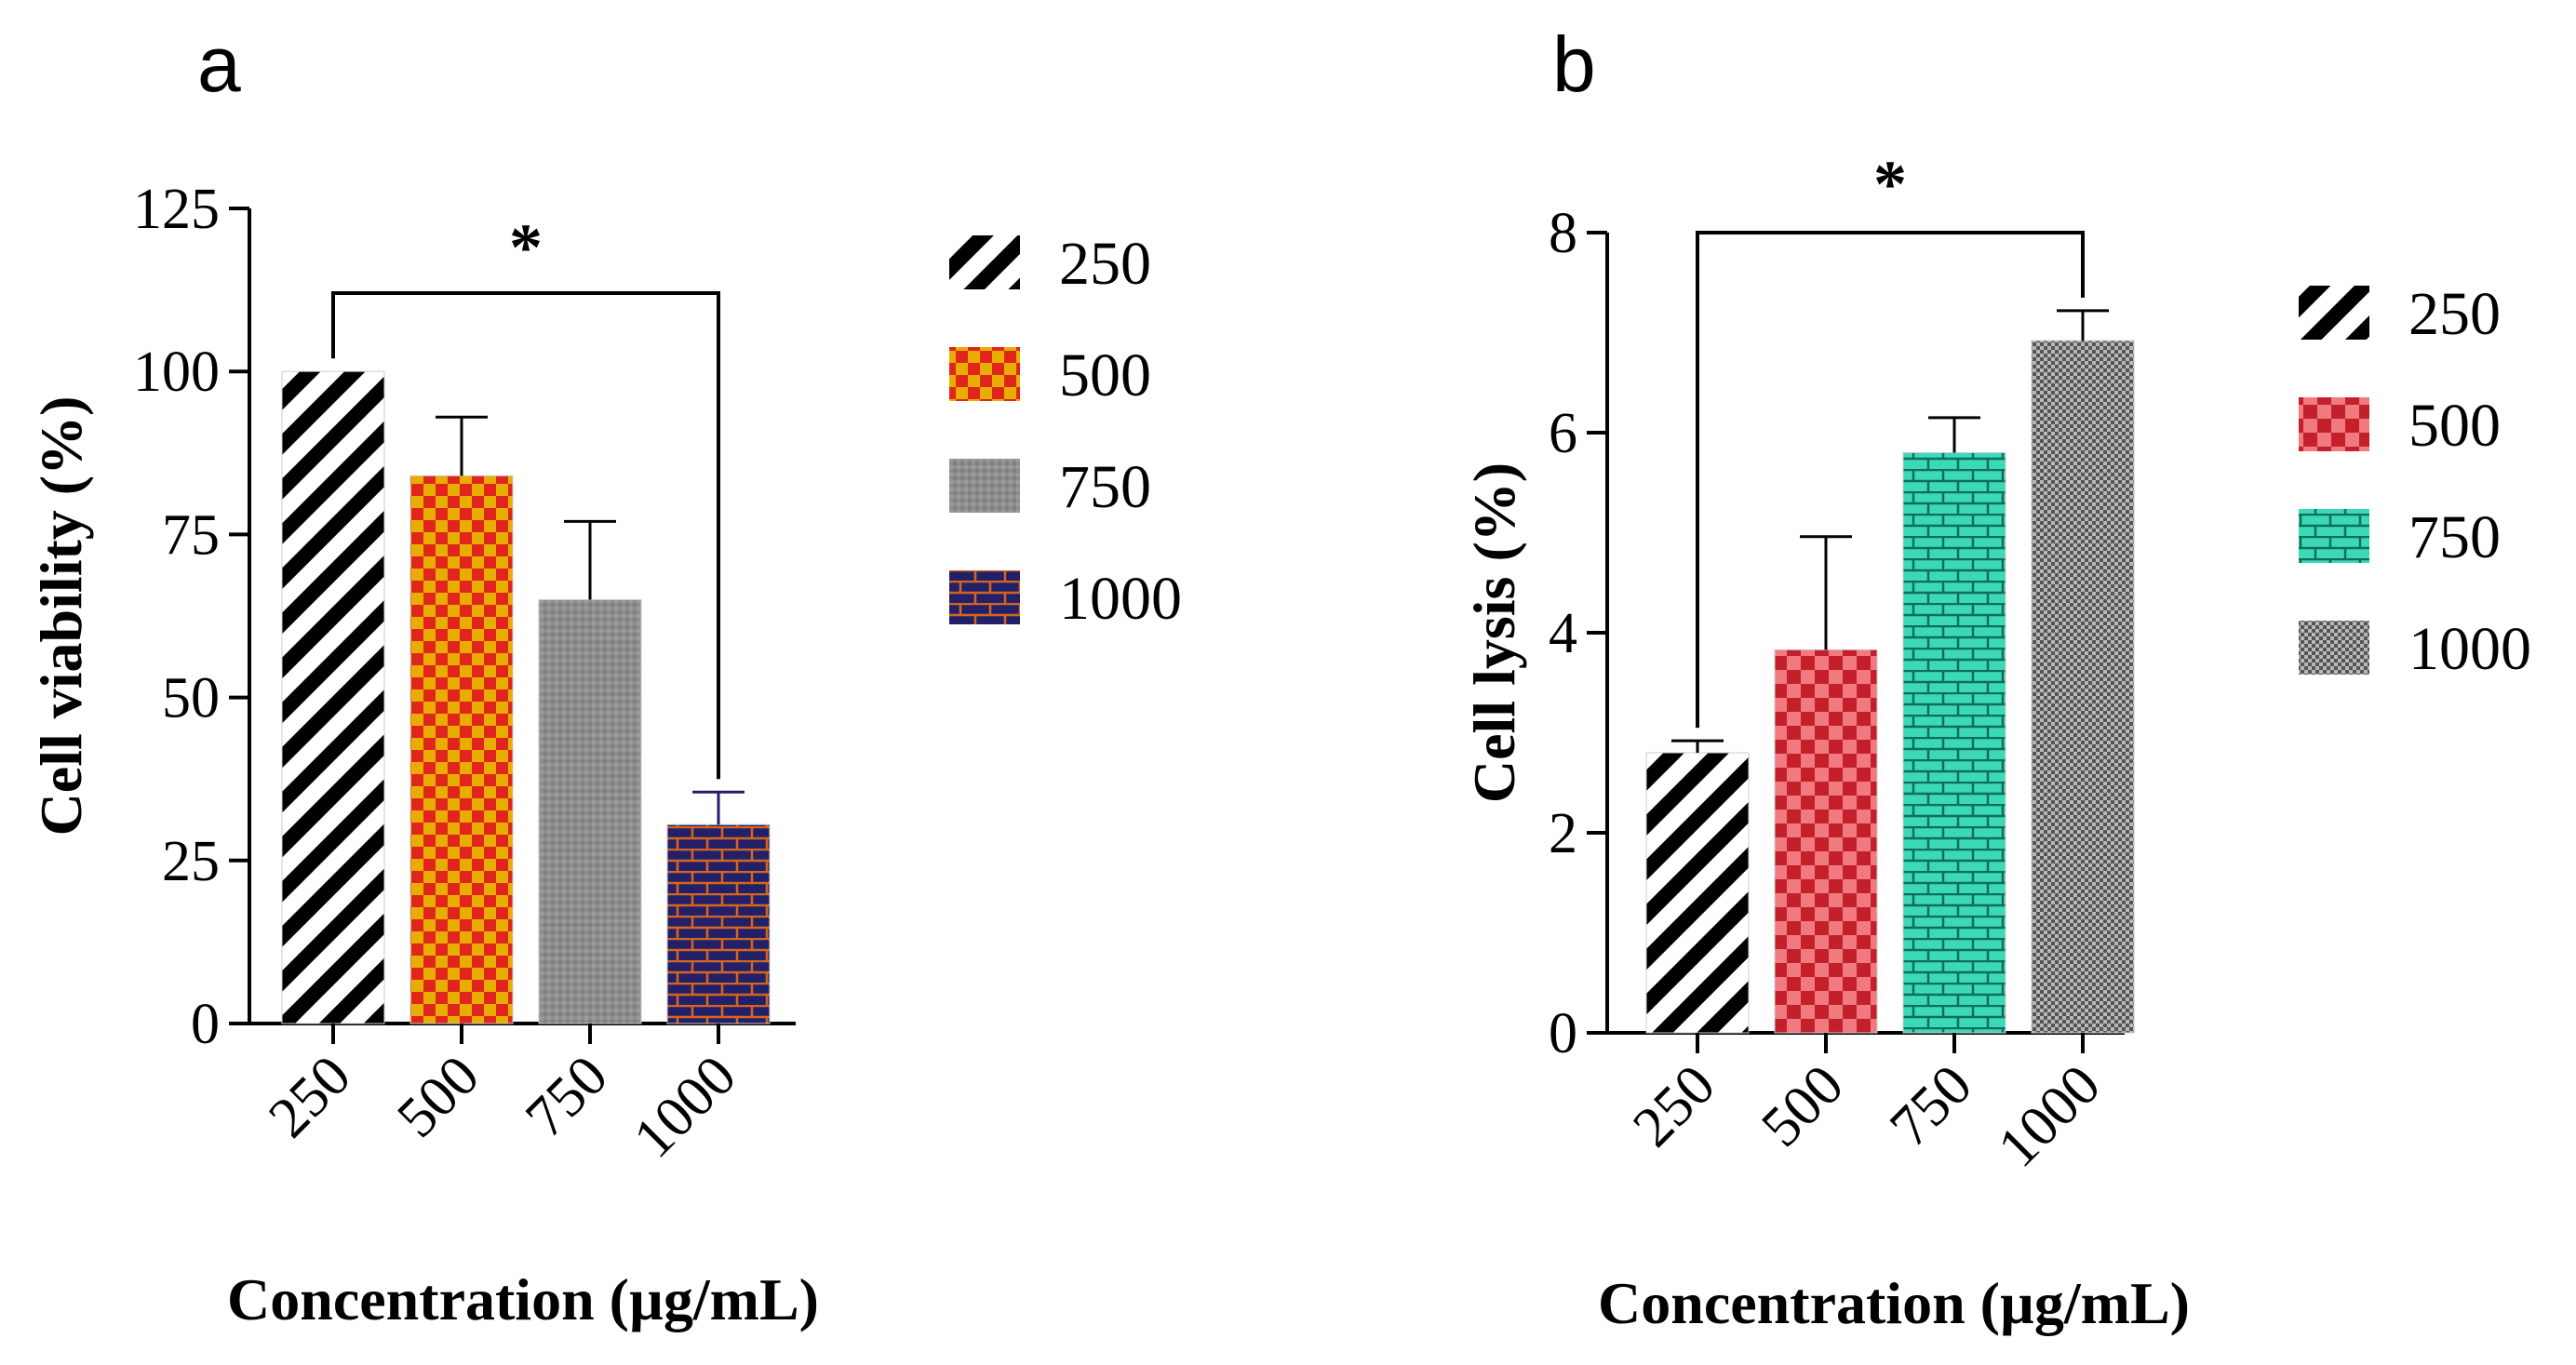 The width and height of the screenshot is (2576, 1365). Describe the element at coordinates (1563, 833) in the screenshot. I see `y-tick-label: 2` at that location.